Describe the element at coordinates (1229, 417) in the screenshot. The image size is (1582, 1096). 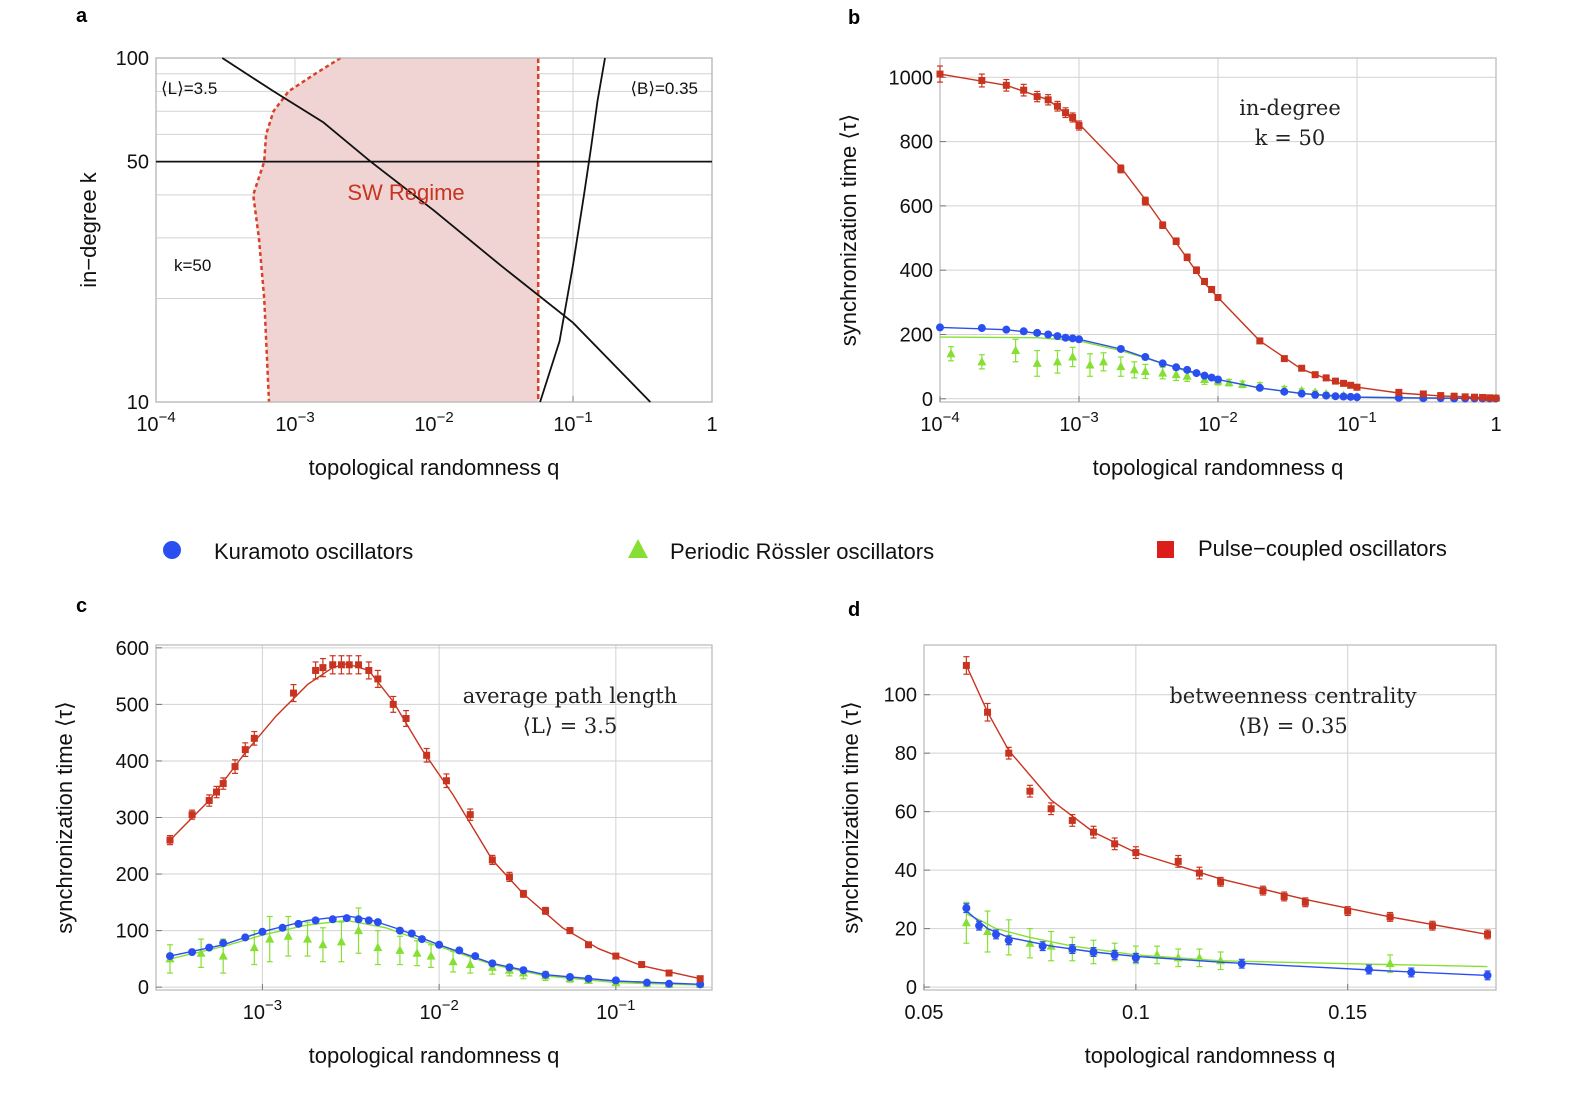
I see `x-tick-exponent: −2` at that location.